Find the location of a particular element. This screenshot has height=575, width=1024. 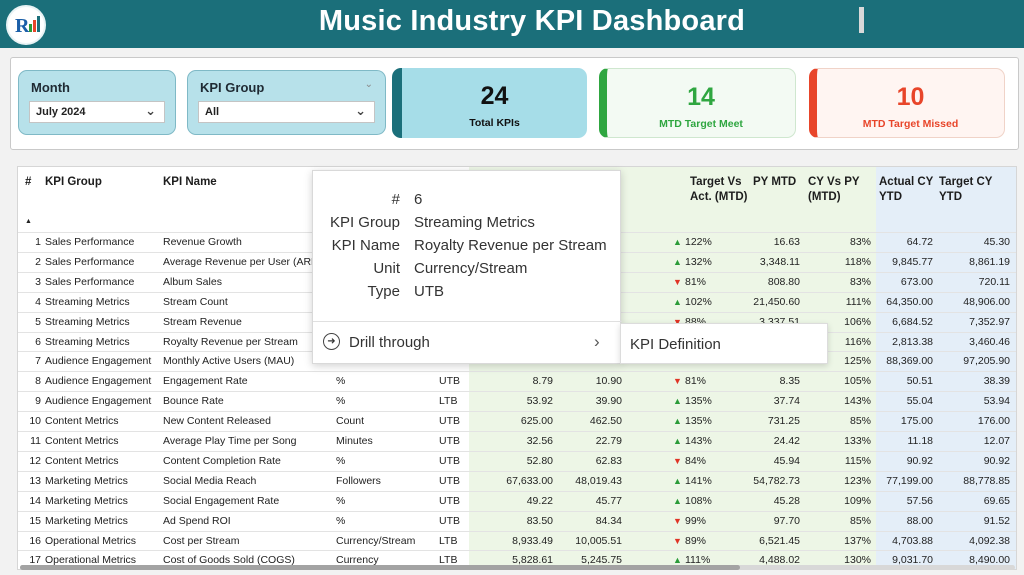

mtd-target-missed-card: 10 MTD Target Missed is located at coordinates (907, 103).